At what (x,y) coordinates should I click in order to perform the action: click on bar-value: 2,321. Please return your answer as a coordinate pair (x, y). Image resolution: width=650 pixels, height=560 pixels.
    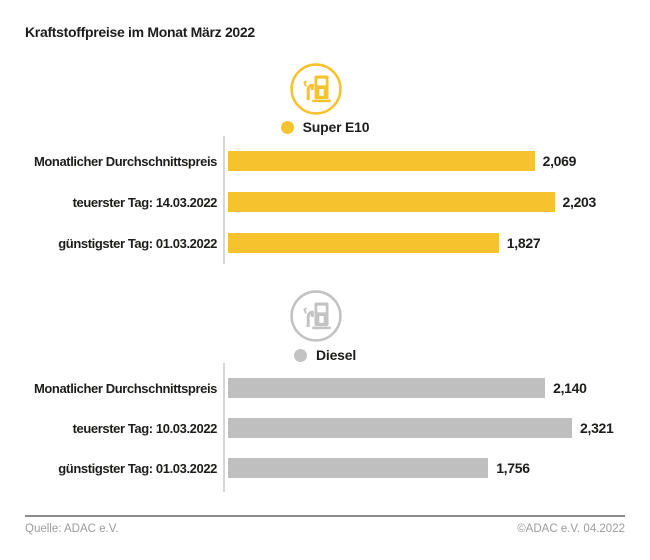
    Looking at the image, I should click on (597, 428).